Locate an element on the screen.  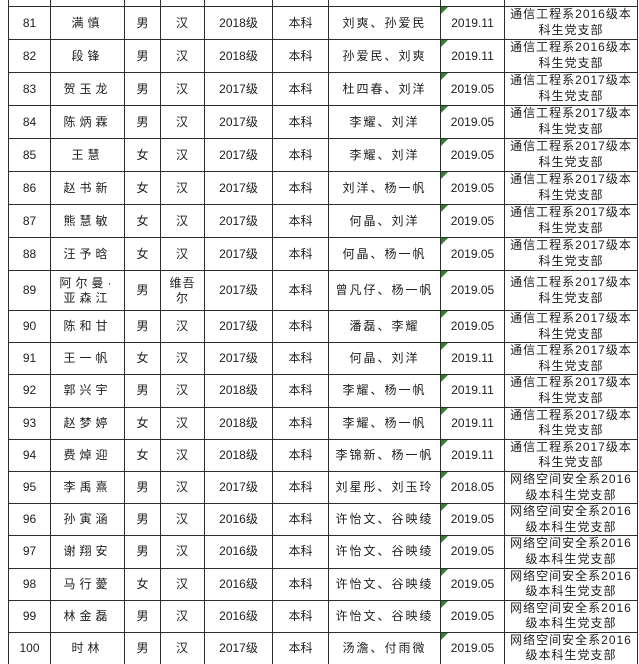
cell-name: 马行薆 is located at coordinates (87, 584).